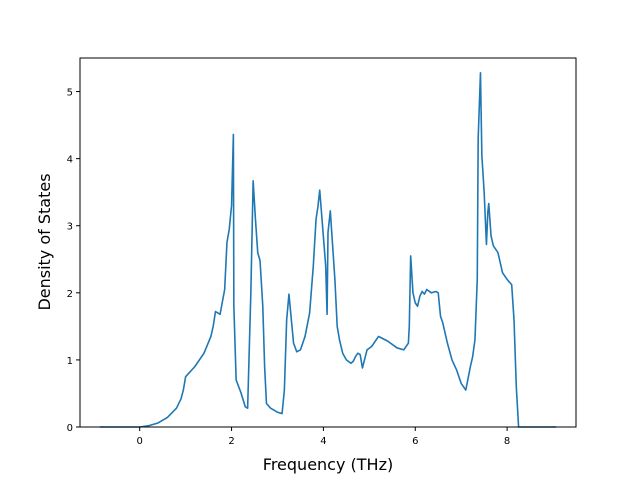  I want to click on y-axis-ticks: 0 1 2 3 4 5, so click(73, 261).